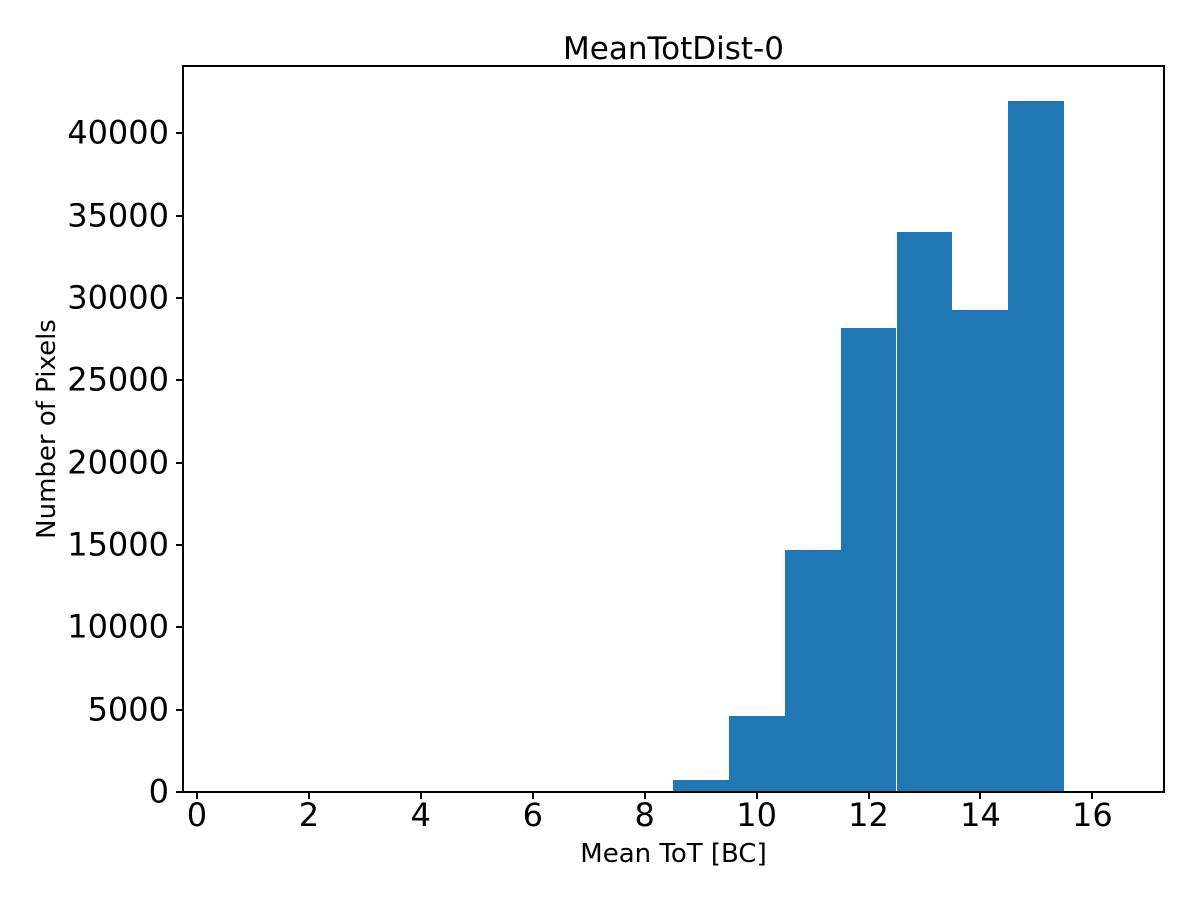  What do you see at coordinates (309, 815) in the screenshot?
I see `x-tick-label: 2` at bounding box center [309, 815].